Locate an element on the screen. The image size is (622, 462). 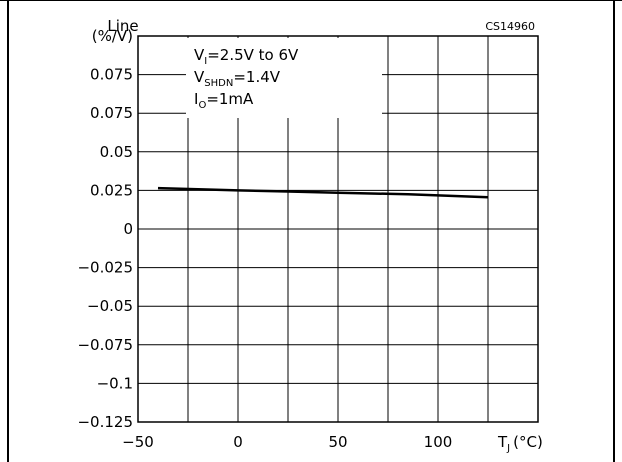
y-tick-label: −0.1 is located at coordinates (115, 383).